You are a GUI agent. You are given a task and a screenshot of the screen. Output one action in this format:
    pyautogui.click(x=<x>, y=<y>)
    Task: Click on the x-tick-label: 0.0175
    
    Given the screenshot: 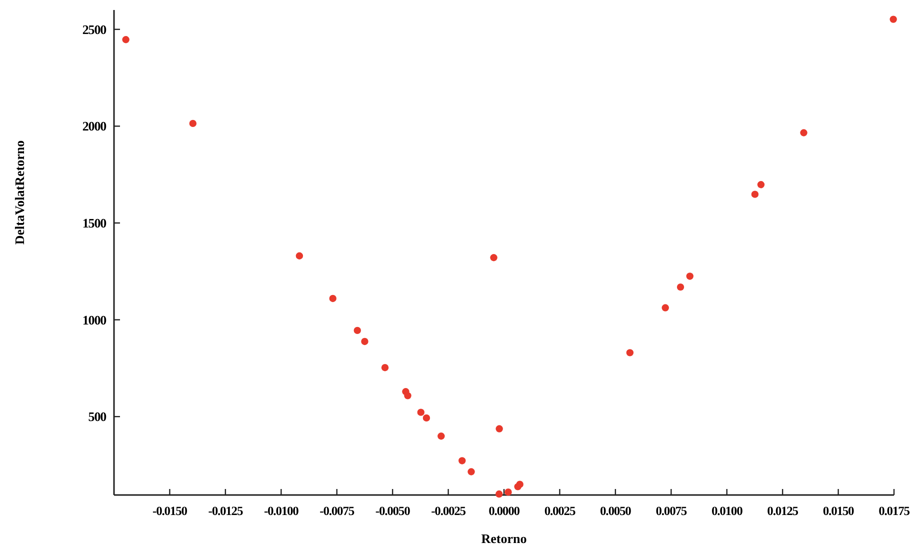 What is the action you would take?
    pyautogui.click(x=894, y=511)
    